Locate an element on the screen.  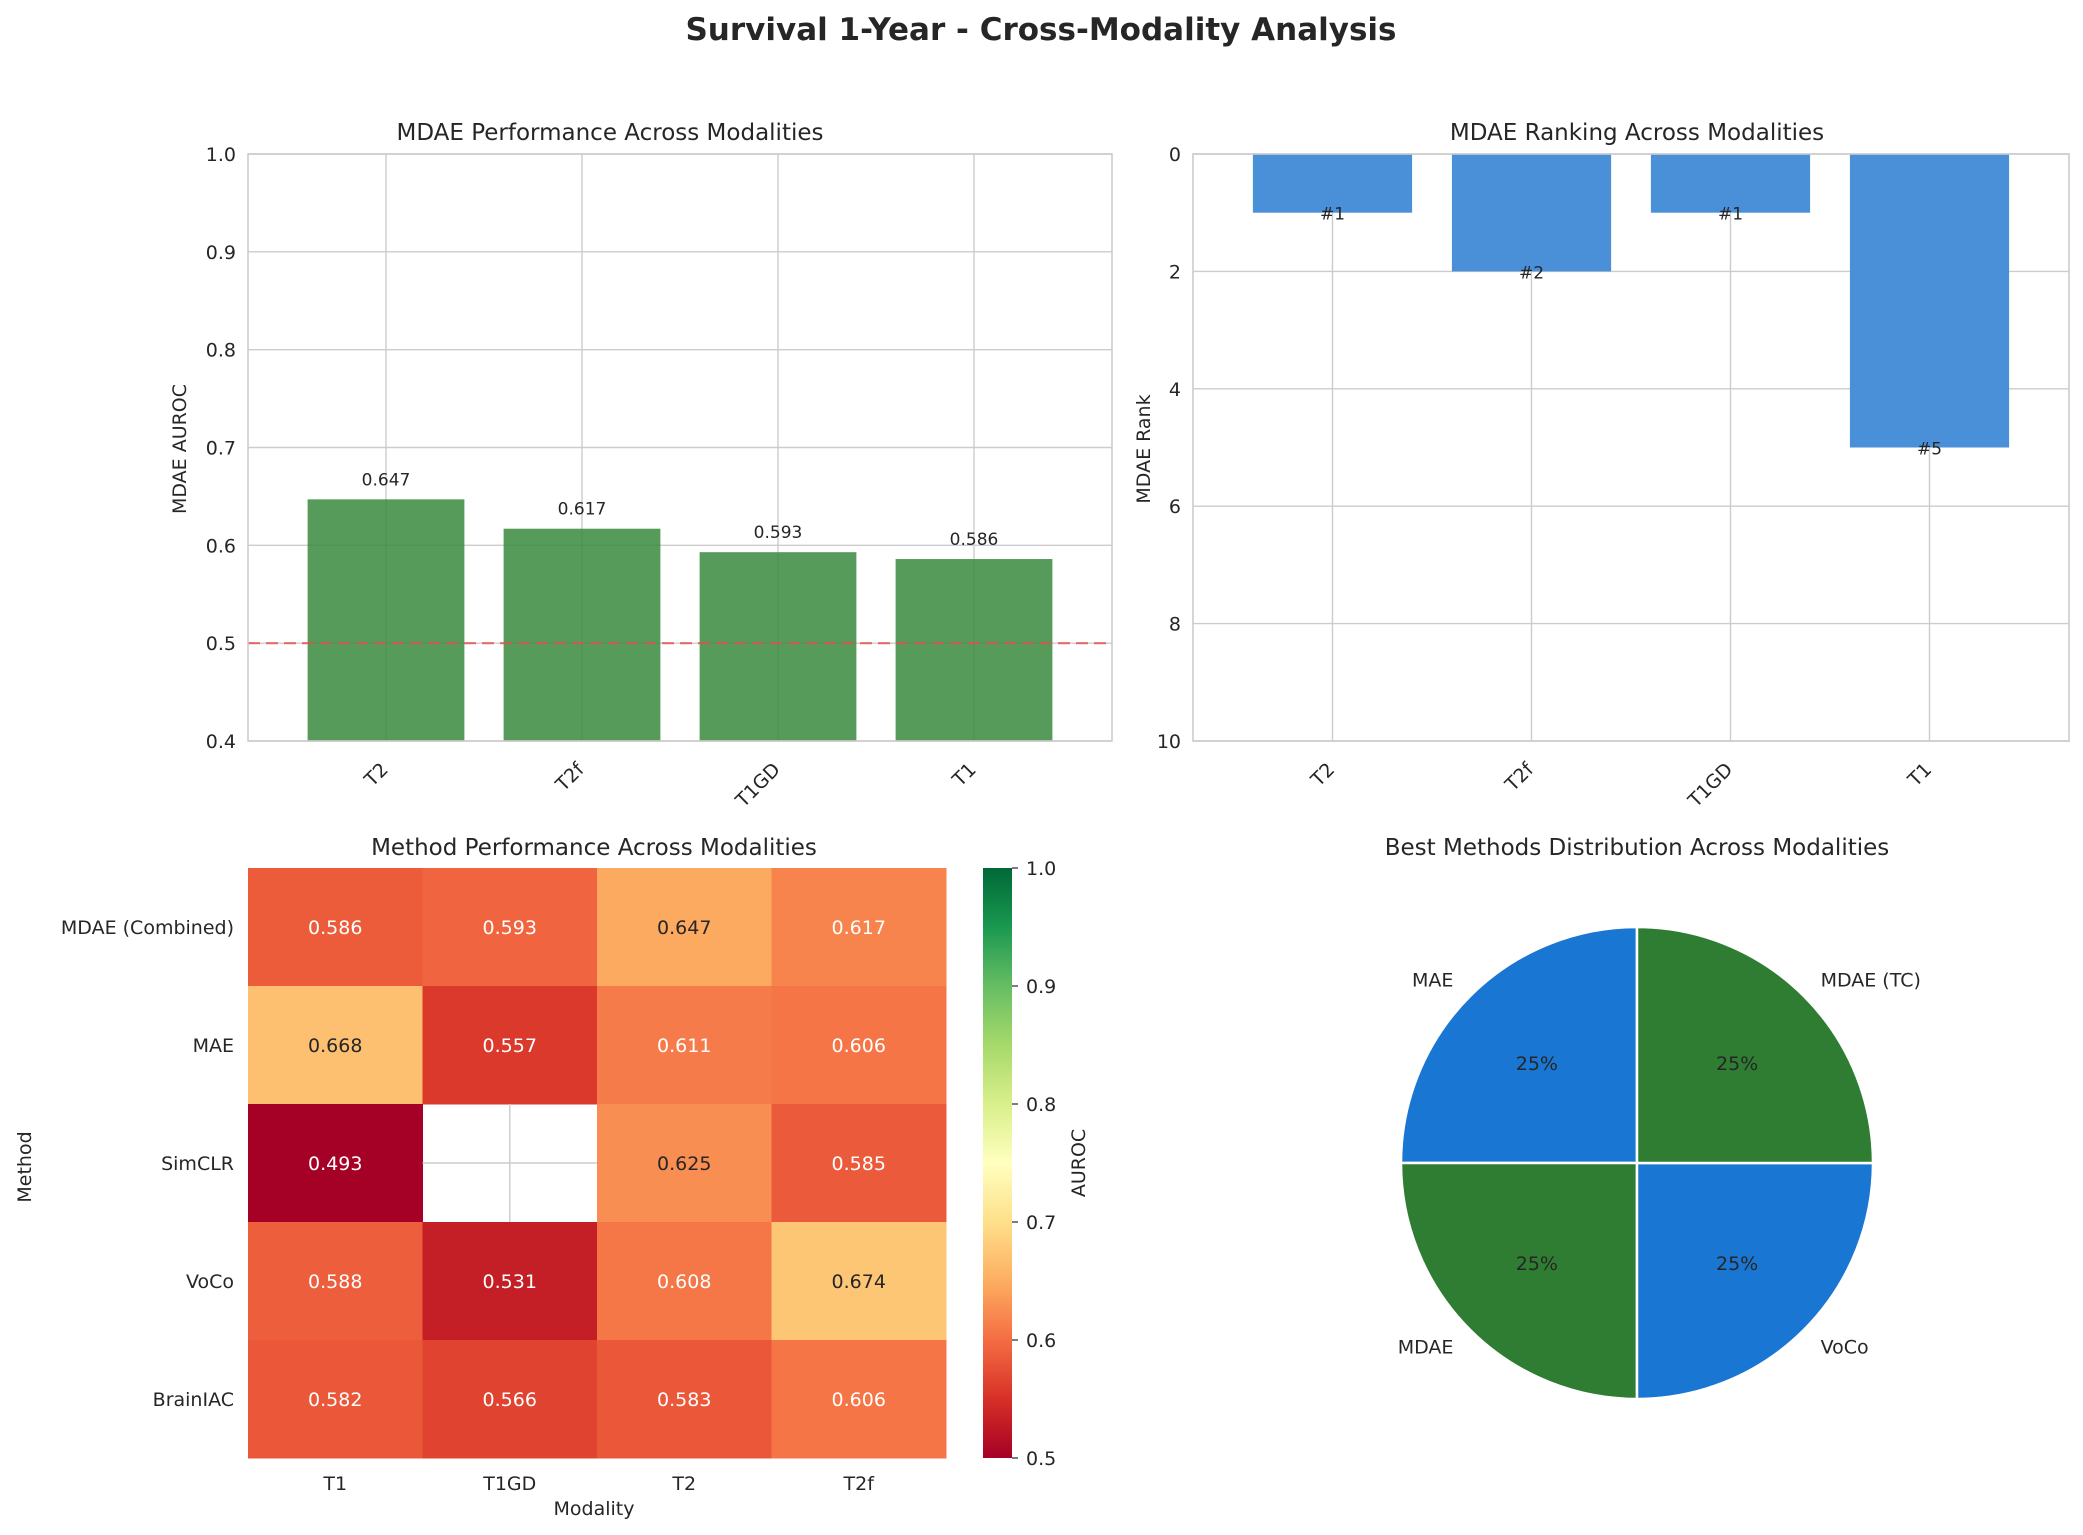
heatmap-column-label: T1 is located at coordinates (334, 1484).